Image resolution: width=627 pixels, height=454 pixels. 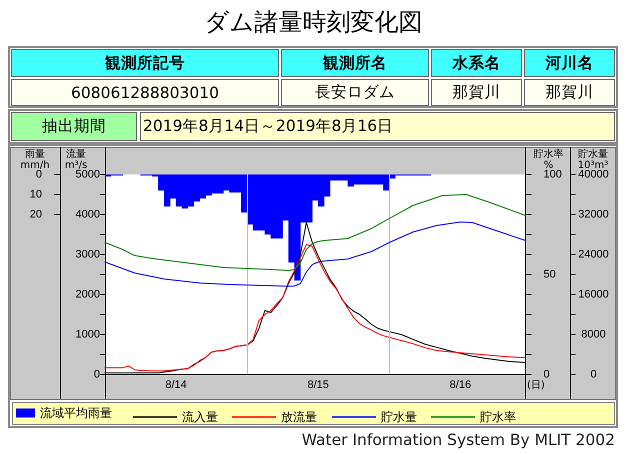 I want to click on text: 水系名, so click(x=476, y=63).